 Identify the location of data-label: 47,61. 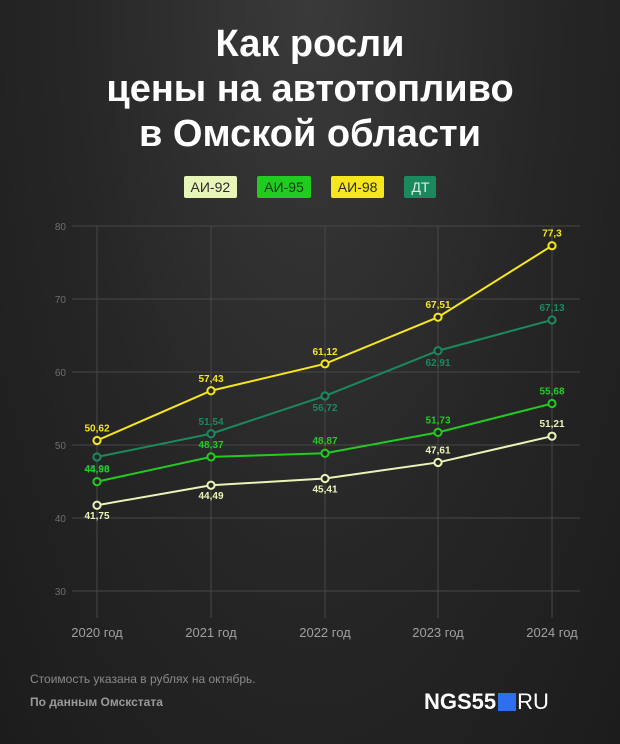
(437, 450).